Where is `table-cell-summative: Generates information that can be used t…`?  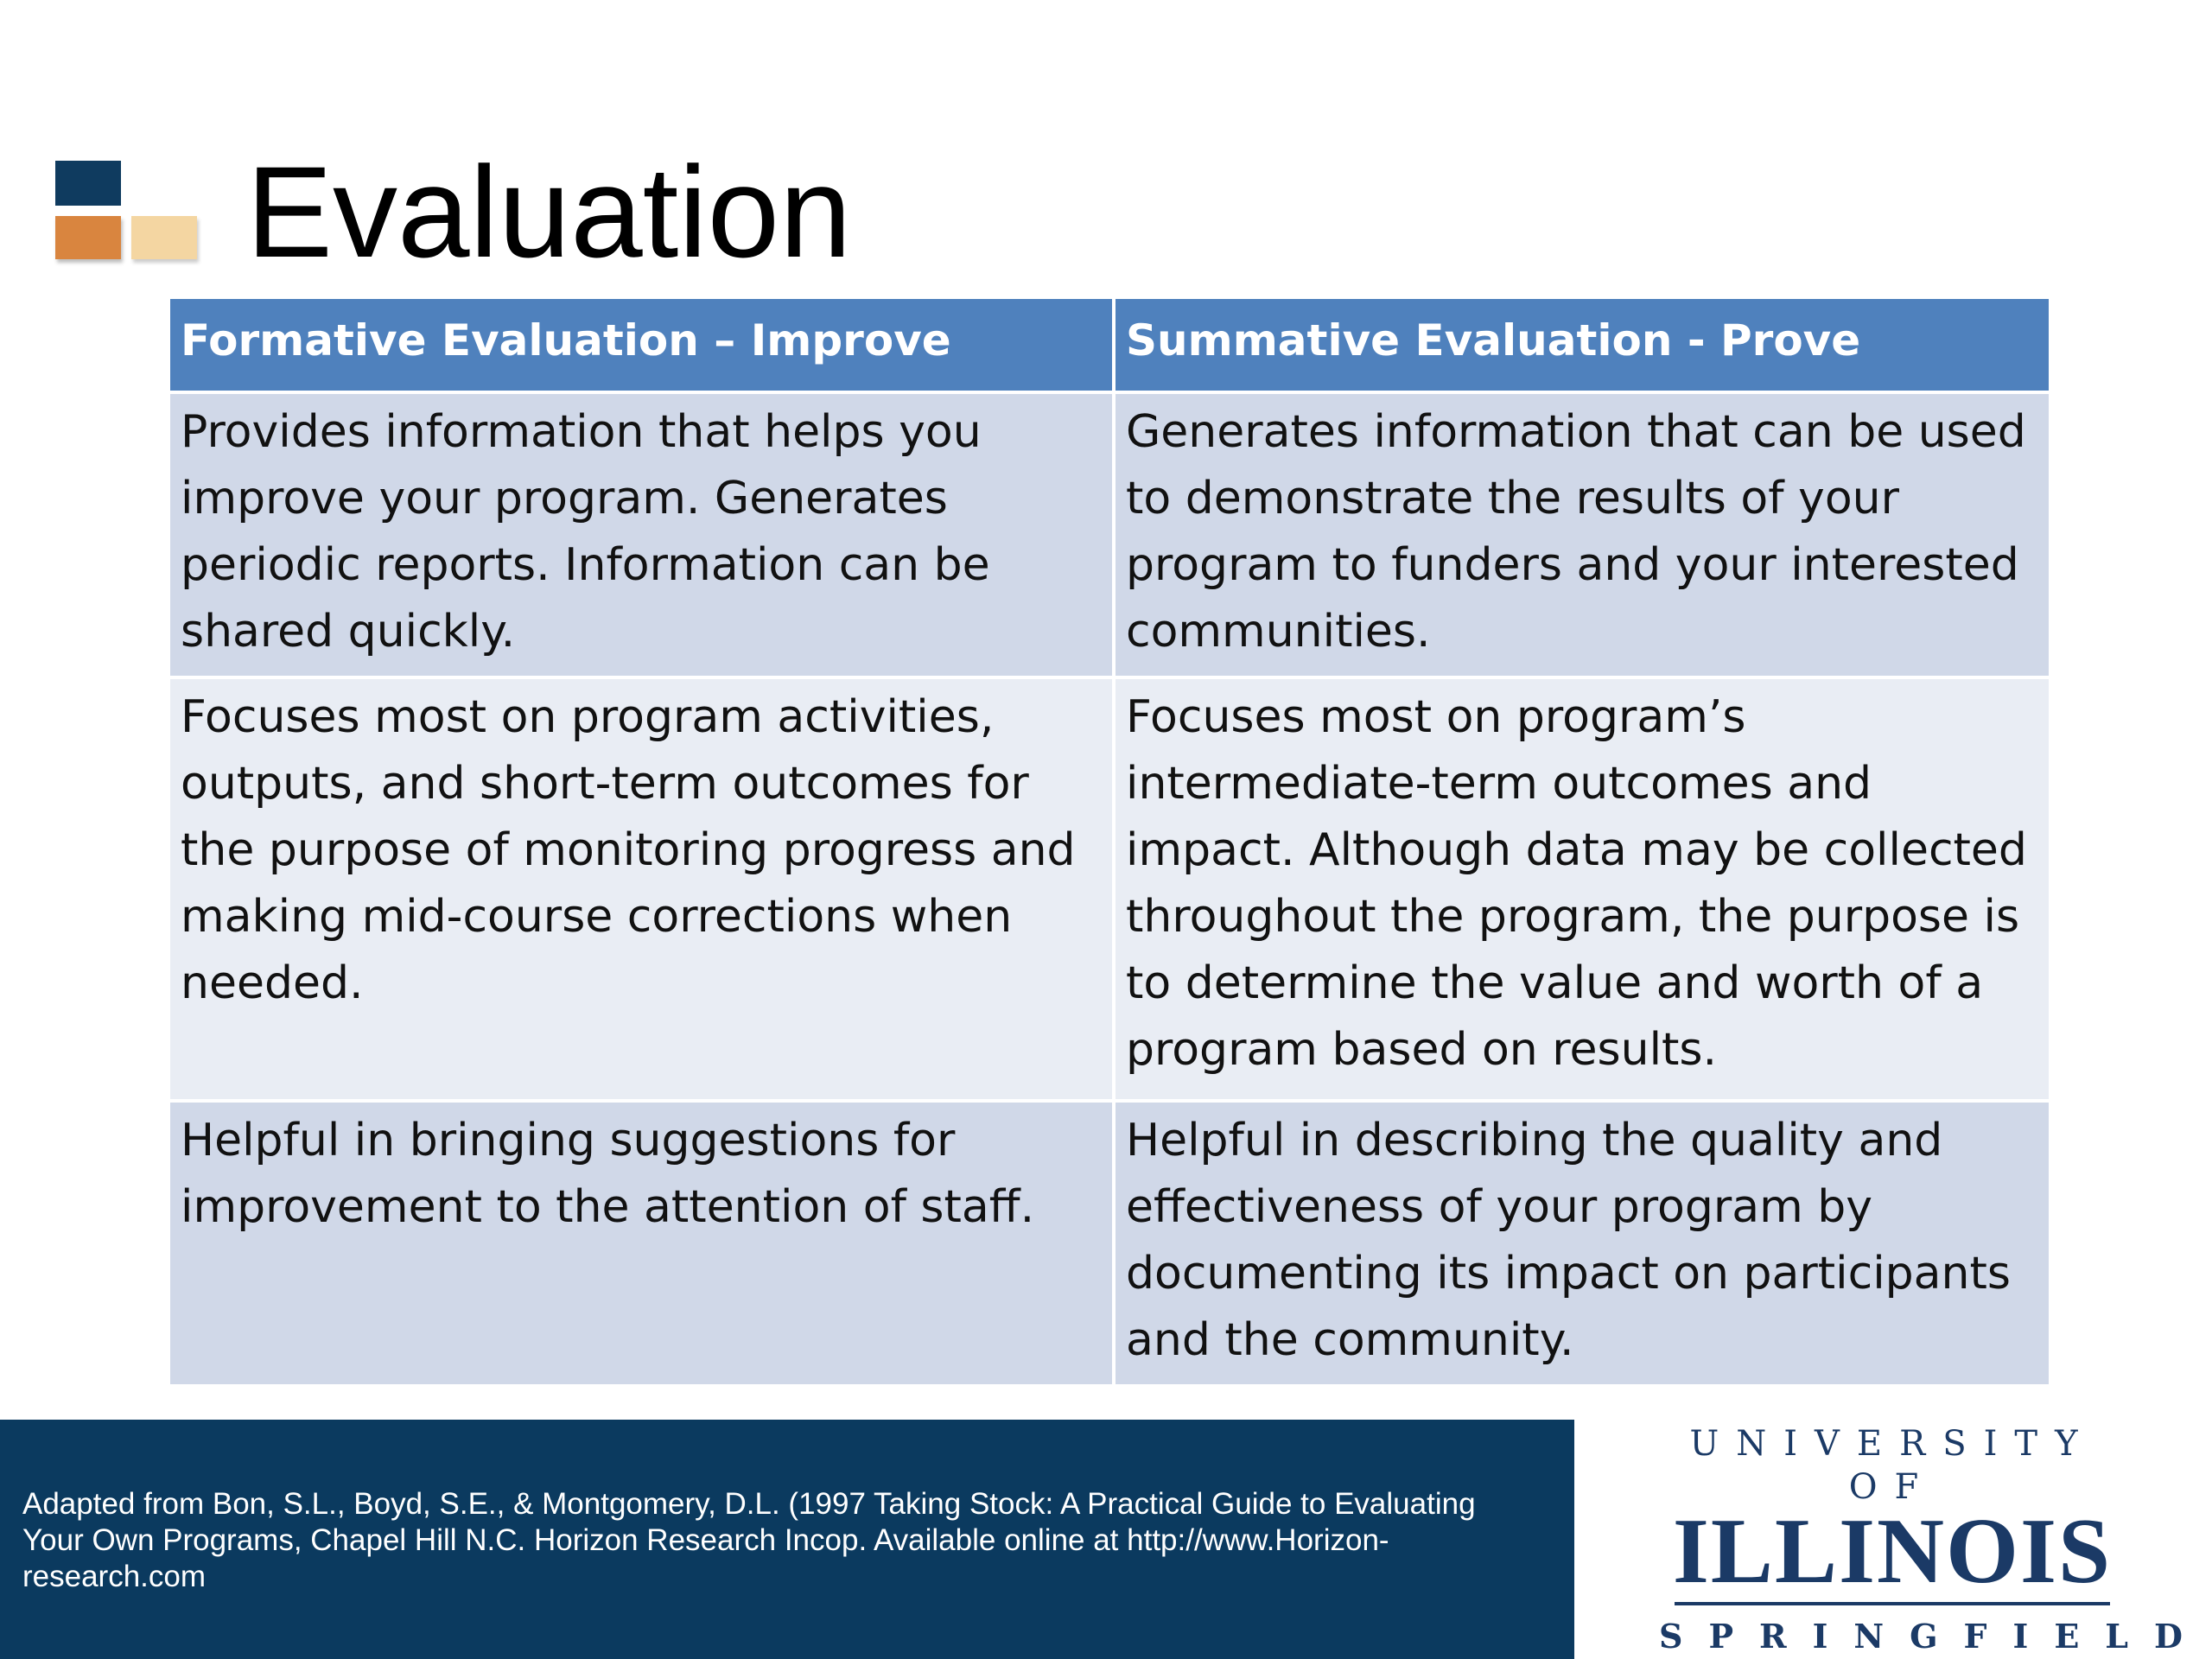 table-cell-summative: Generates information that can be used t… is located at coordinates (1582, 535).